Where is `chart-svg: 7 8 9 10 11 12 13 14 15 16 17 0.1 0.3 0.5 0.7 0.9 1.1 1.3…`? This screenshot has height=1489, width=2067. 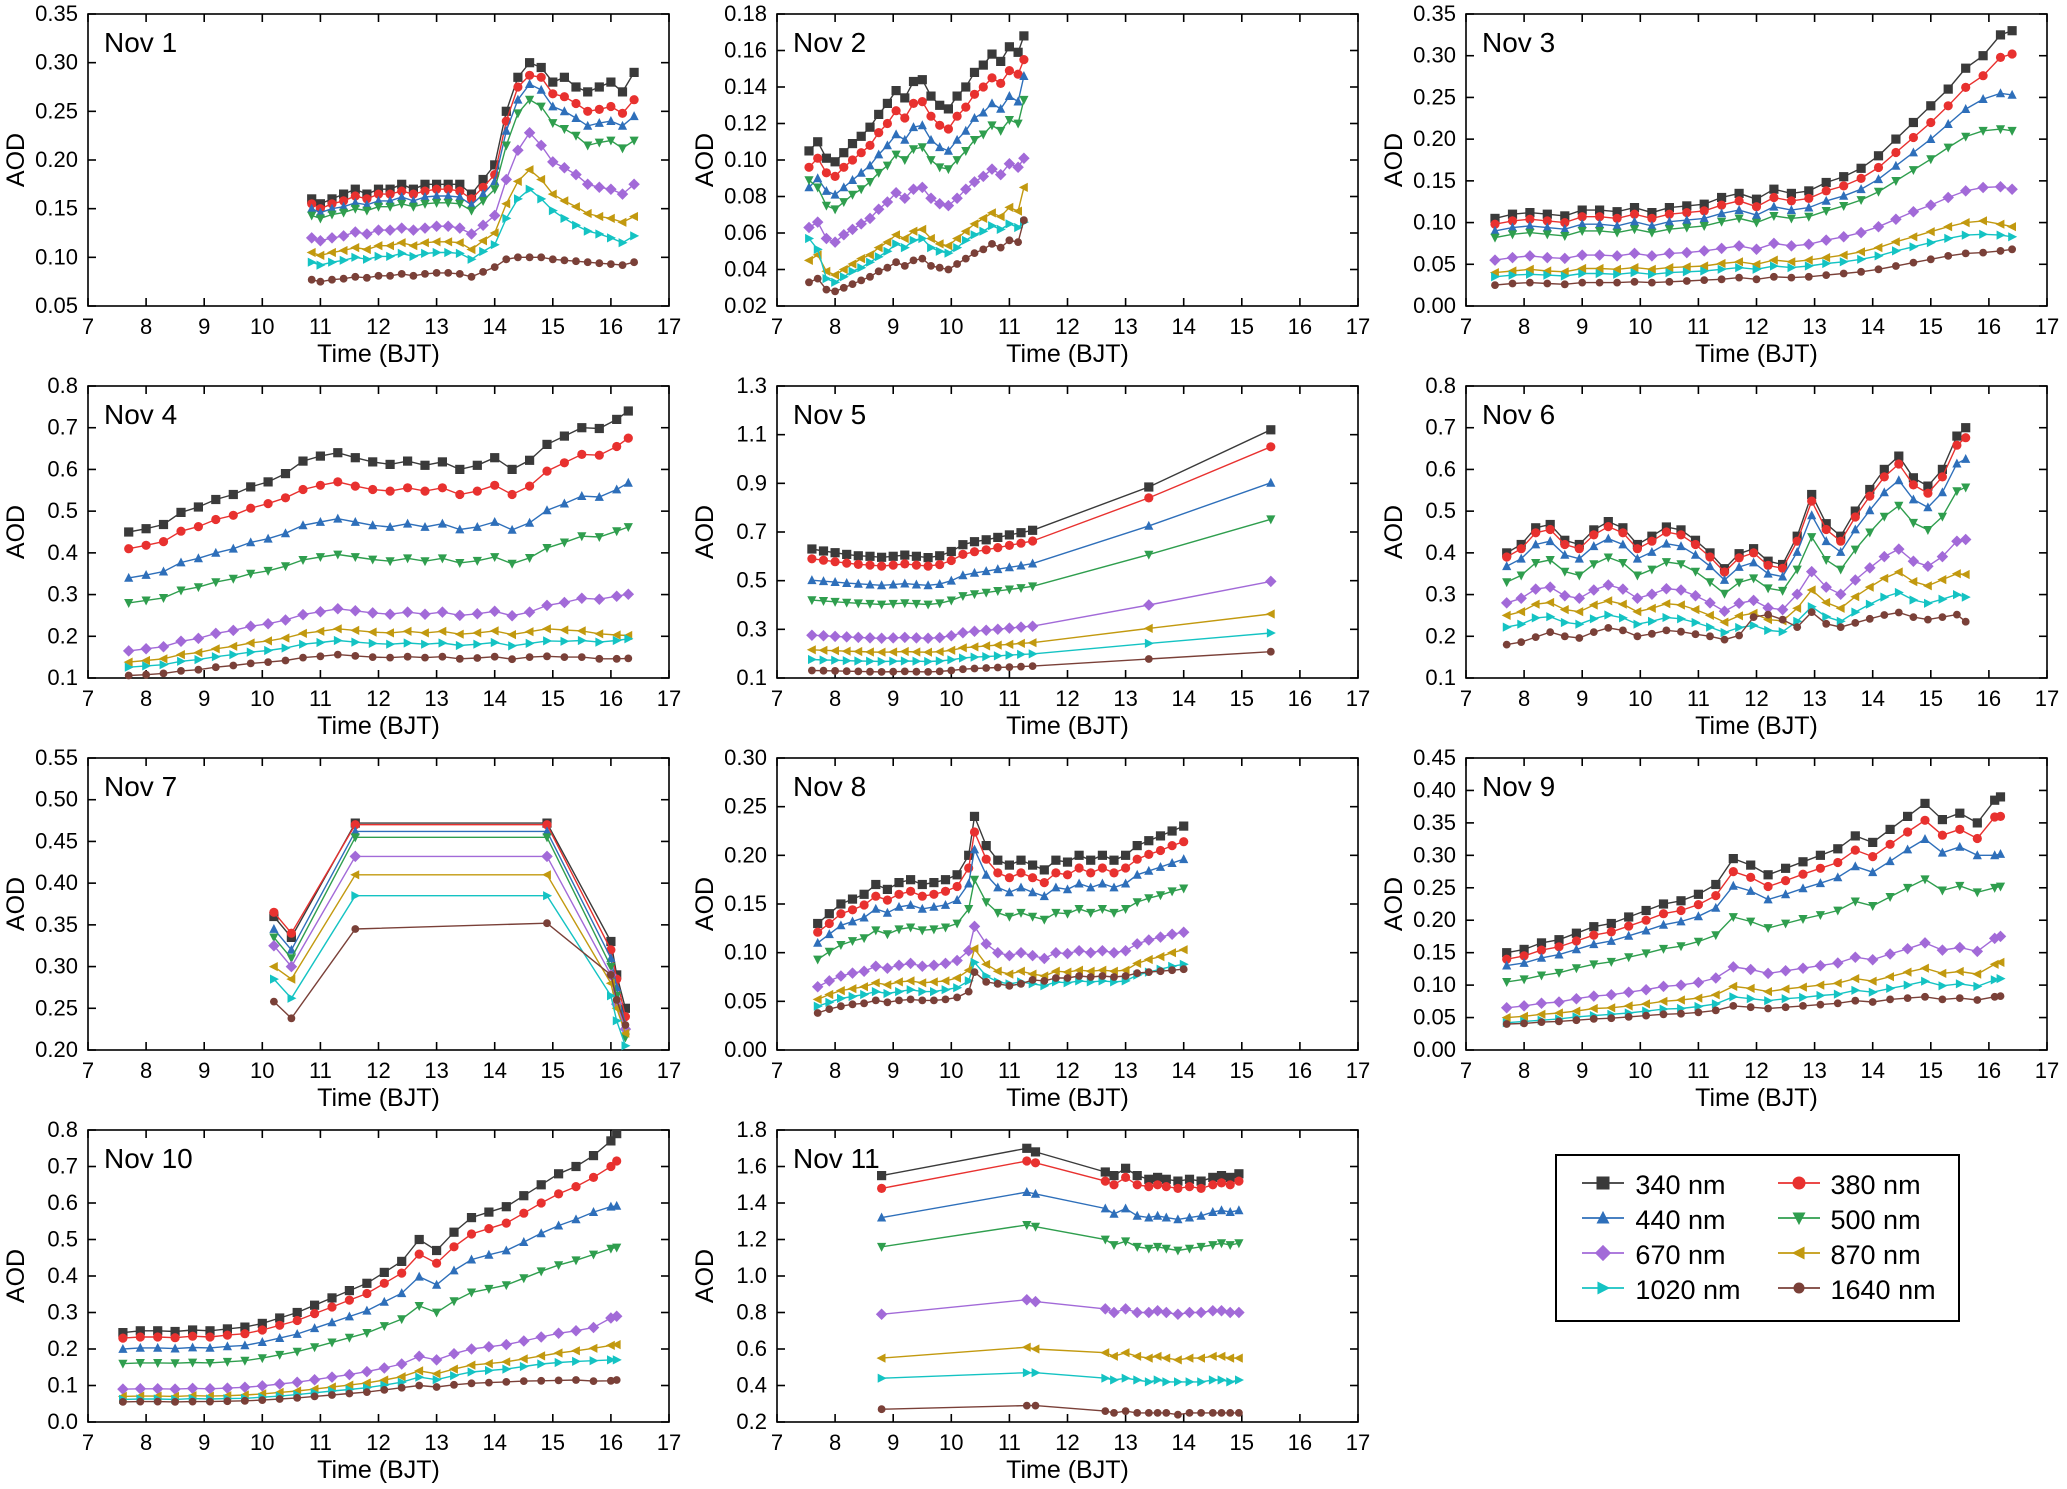
chart-svg: 7 8 9 10 11 12 13 14 15 16 17 0.1 0.3 0.5 0.7 0.9 1.1 1.3… is located at coordinates (1030, 556).